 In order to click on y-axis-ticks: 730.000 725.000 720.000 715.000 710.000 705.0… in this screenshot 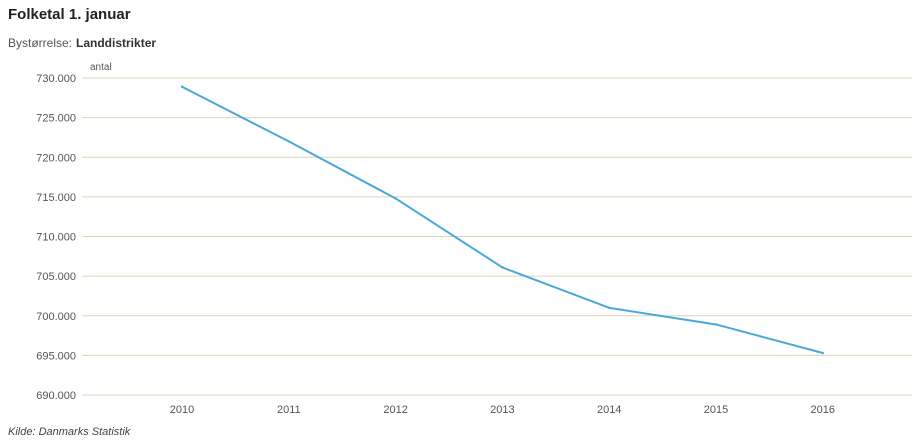, I will do `click(56, 237)`.